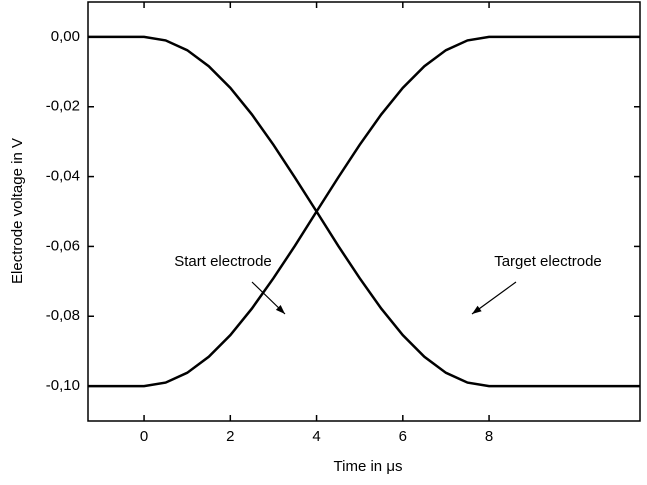 The image size is (647, 485). Describe the element at coordinates (368, 466) in the screenshot. I see `x-axis-title: Time in μs` at that location.